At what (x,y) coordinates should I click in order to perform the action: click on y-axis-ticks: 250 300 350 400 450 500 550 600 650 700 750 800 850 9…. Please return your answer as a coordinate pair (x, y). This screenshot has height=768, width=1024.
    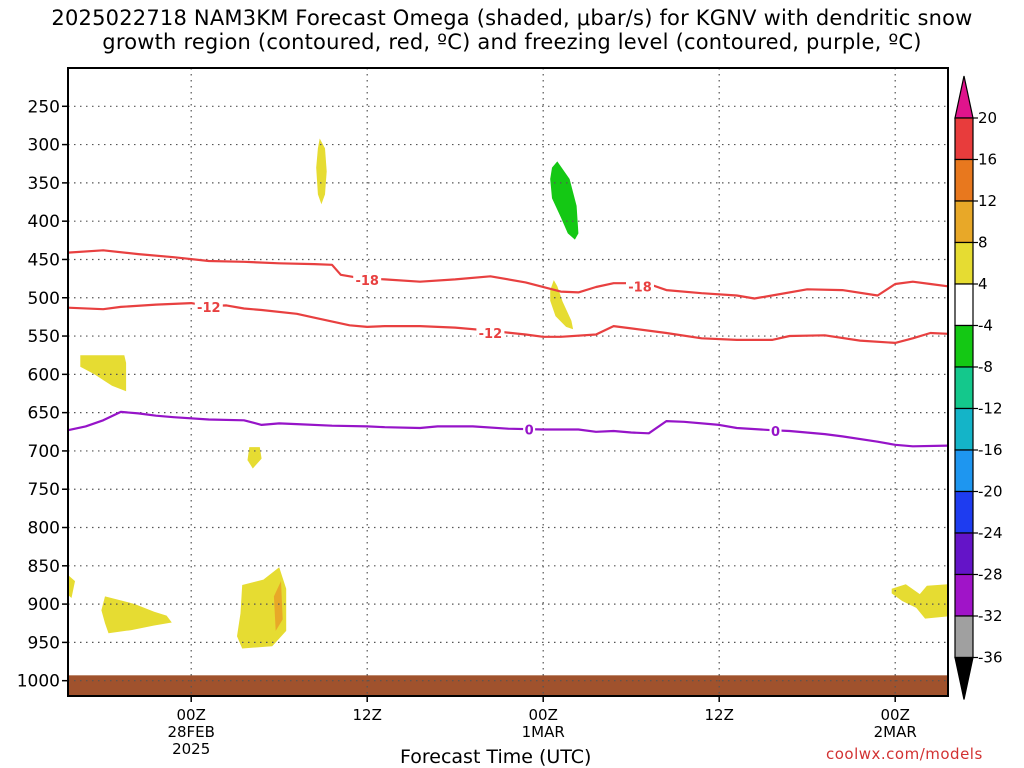
    Looking at the image, I should click on (42, 394).